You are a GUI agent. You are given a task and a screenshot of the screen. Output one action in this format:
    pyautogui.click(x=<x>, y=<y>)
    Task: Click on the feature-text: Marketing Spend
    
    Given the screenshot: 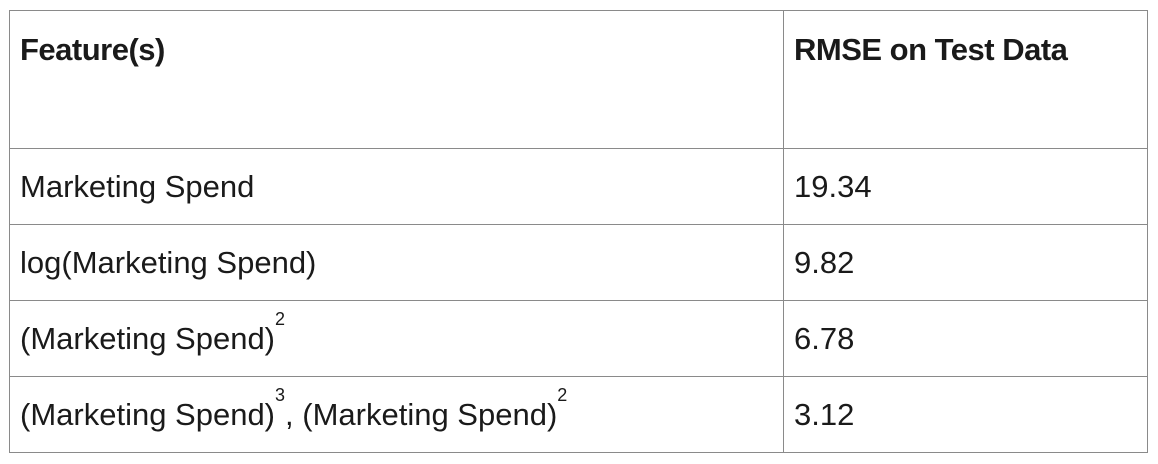 What is the action you would take?
    pyautogui.click(x=137, y=186)
    